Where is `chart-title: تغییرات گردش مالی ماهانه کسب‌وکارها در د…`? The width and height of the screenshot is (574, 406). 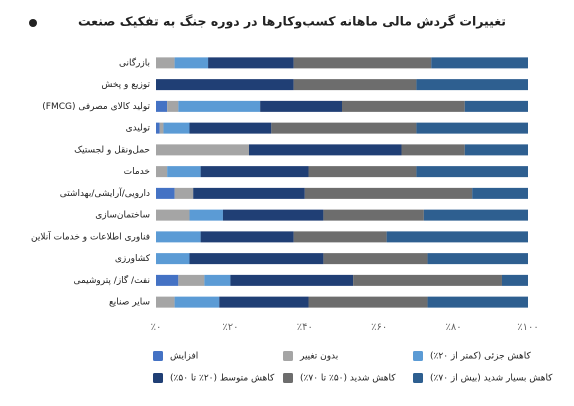 chart-title: تغییرات گردش مالی ماهانه کسب‌وکارها در د… is located at coordinates (292, 21).